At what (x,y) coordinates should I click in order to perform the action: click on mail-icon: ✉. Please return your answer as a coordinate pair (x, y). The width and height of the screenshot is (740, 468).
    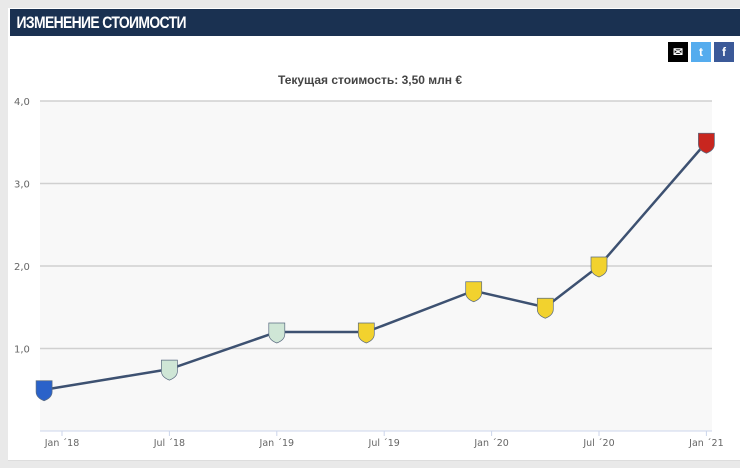
    Looking at the image, I should click on (678, 52).